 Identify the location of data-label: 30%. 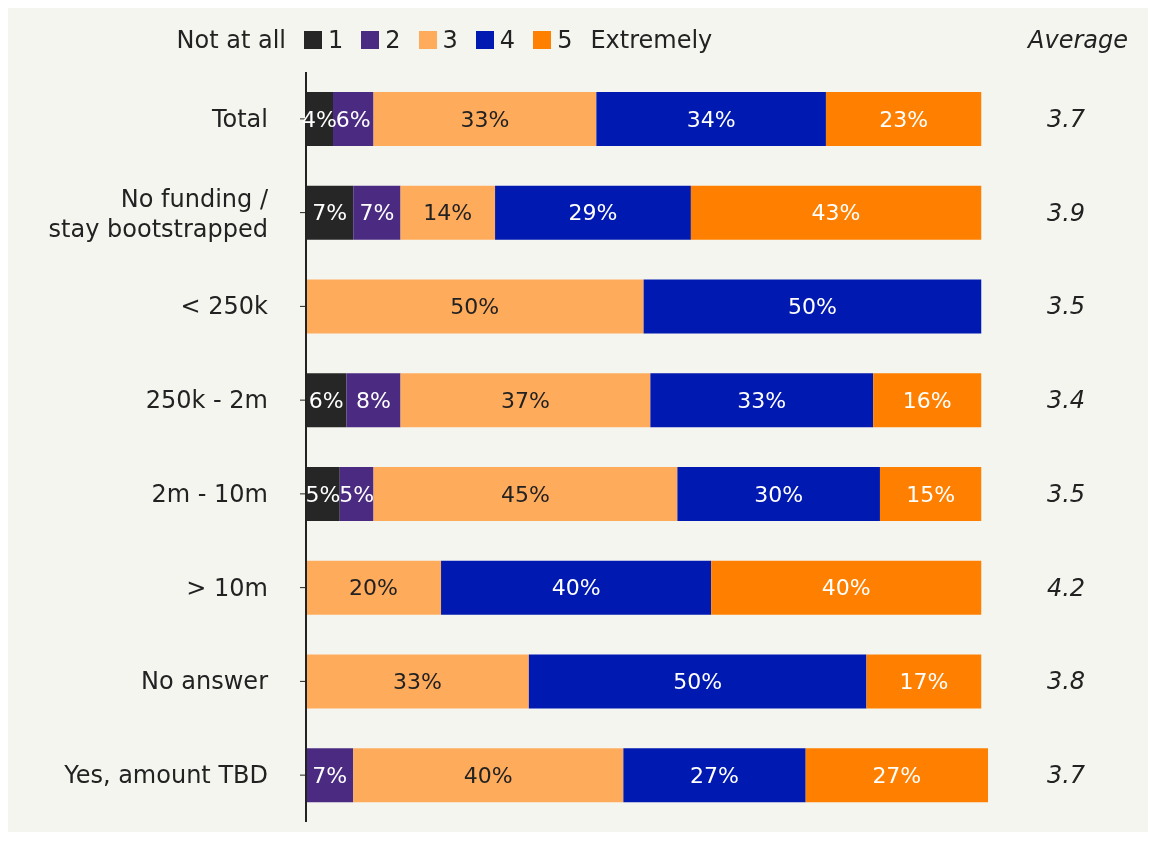
(779, 494).